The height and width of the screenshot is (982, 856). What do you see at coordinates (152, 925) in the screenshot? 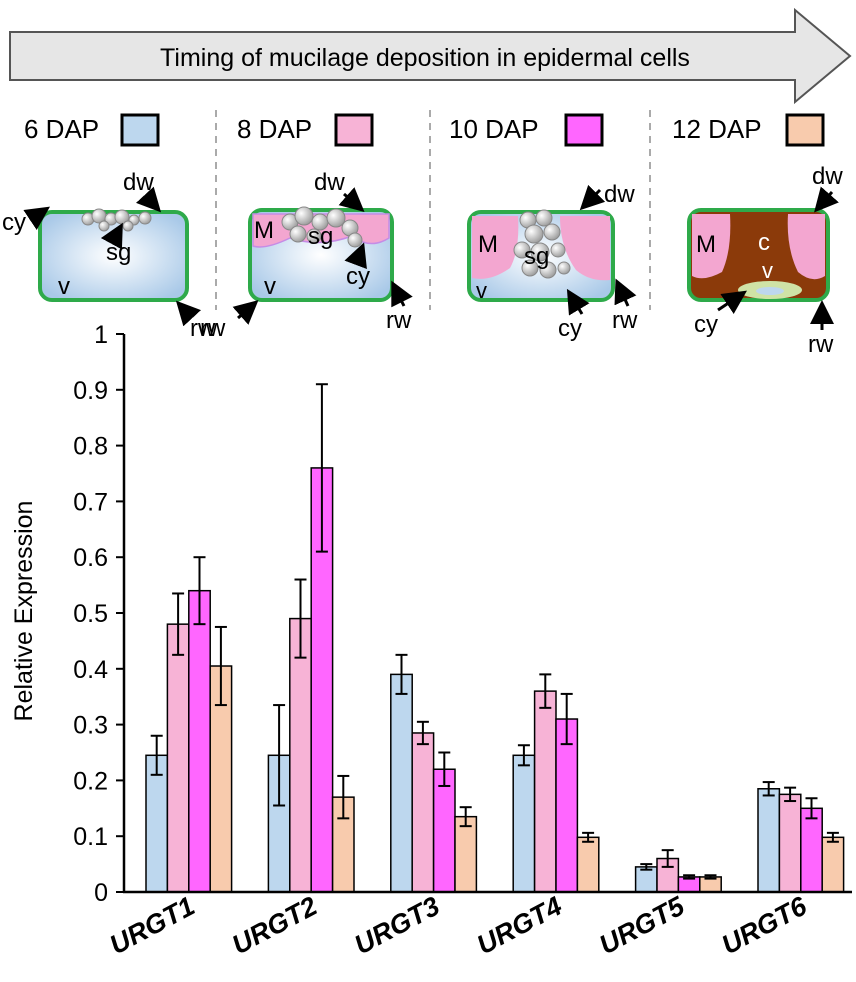
I see `x-tick-label: URGT1` at bounding box center [152, 925].